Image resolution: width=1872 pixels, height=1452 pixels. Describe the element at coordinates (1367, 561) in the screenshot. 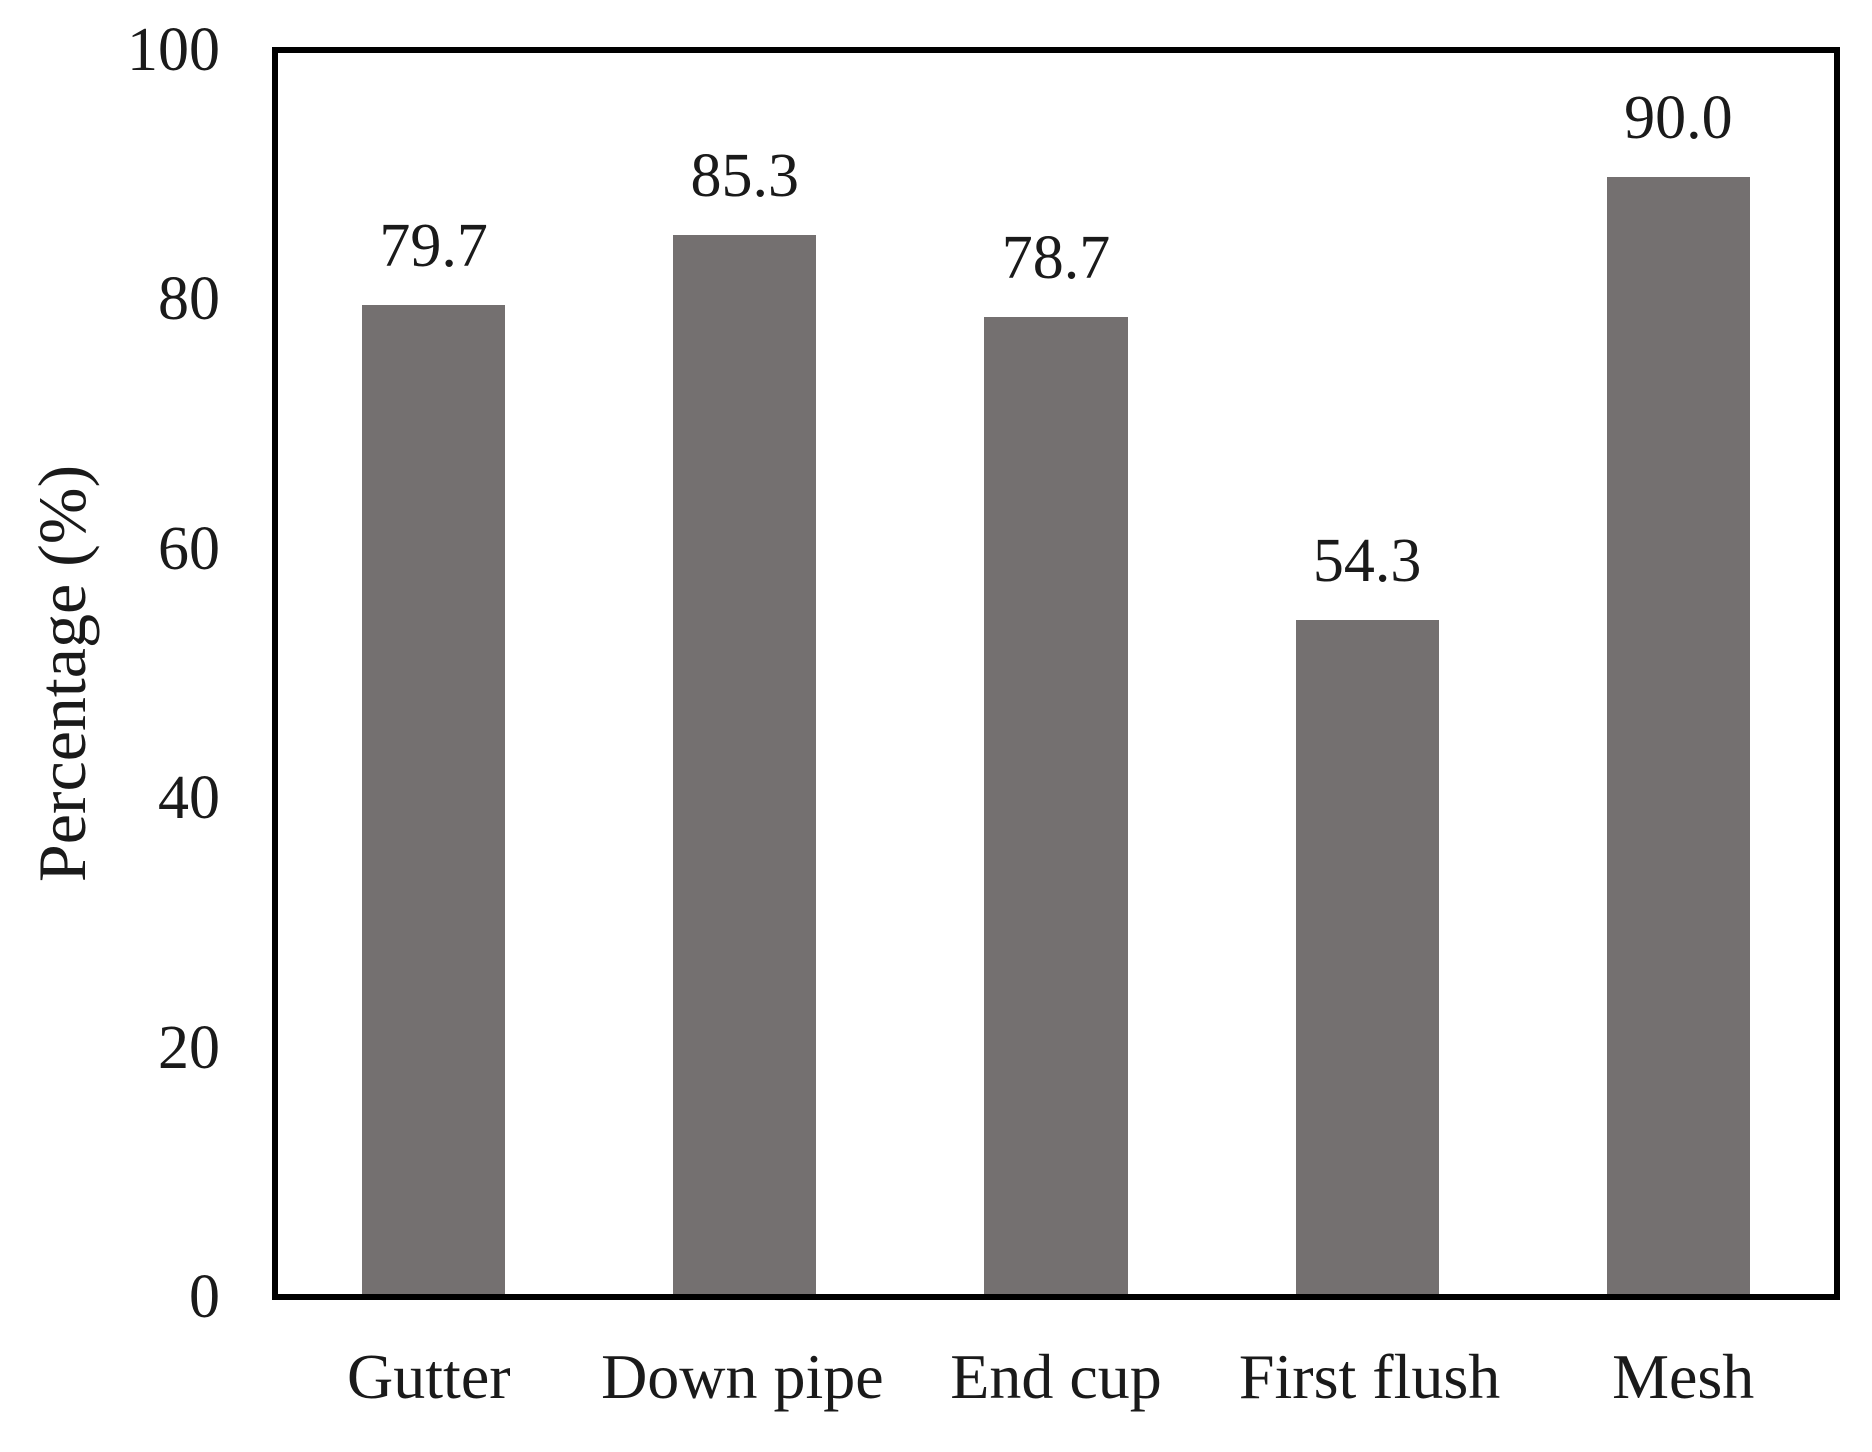

I see `value-label: 54.3` at that location.